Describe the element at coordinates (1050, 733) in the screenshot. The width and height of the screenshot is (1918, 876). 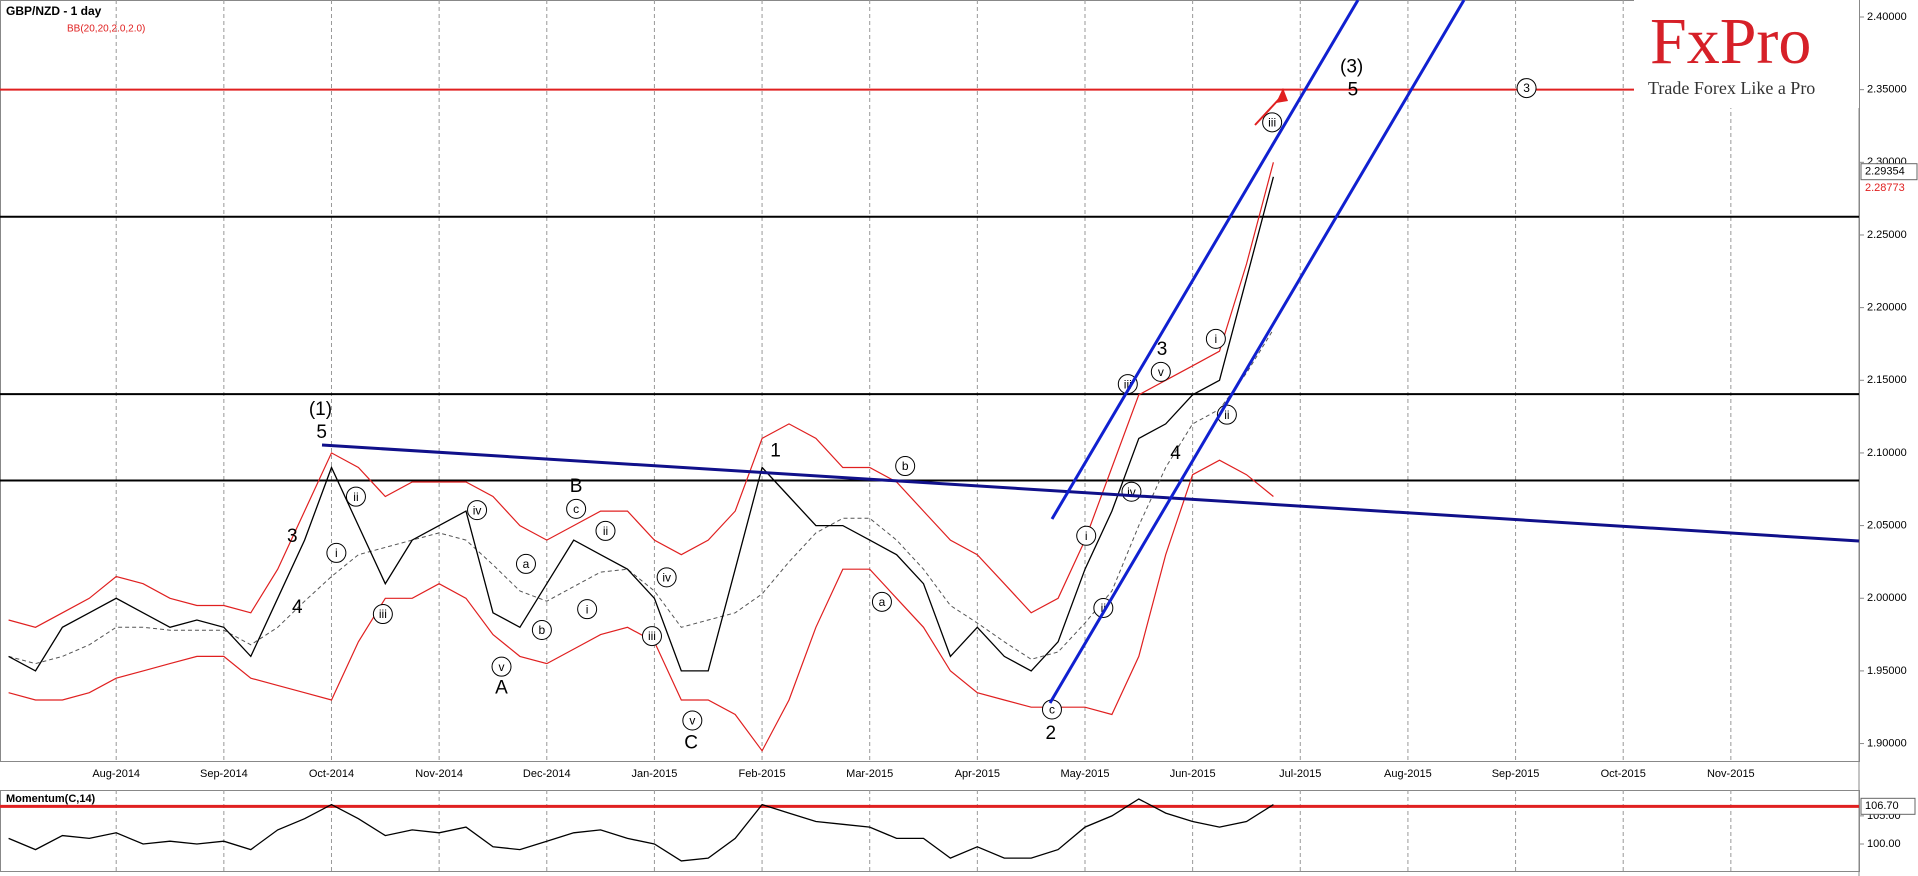
I see `wave-label: 2` at that location.